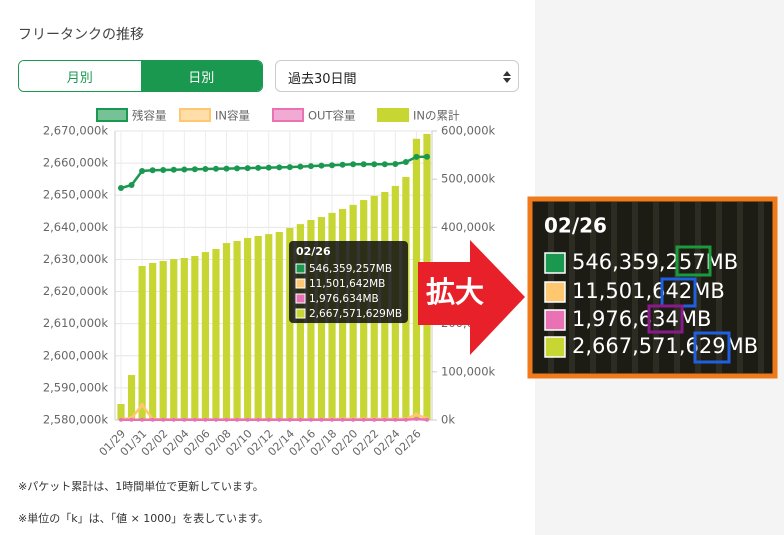 The image size is (784, 535). Describe the element at coordinates (76, 163) in the screenshot. I see `y-tick-label: 2,660,000k` at that location.